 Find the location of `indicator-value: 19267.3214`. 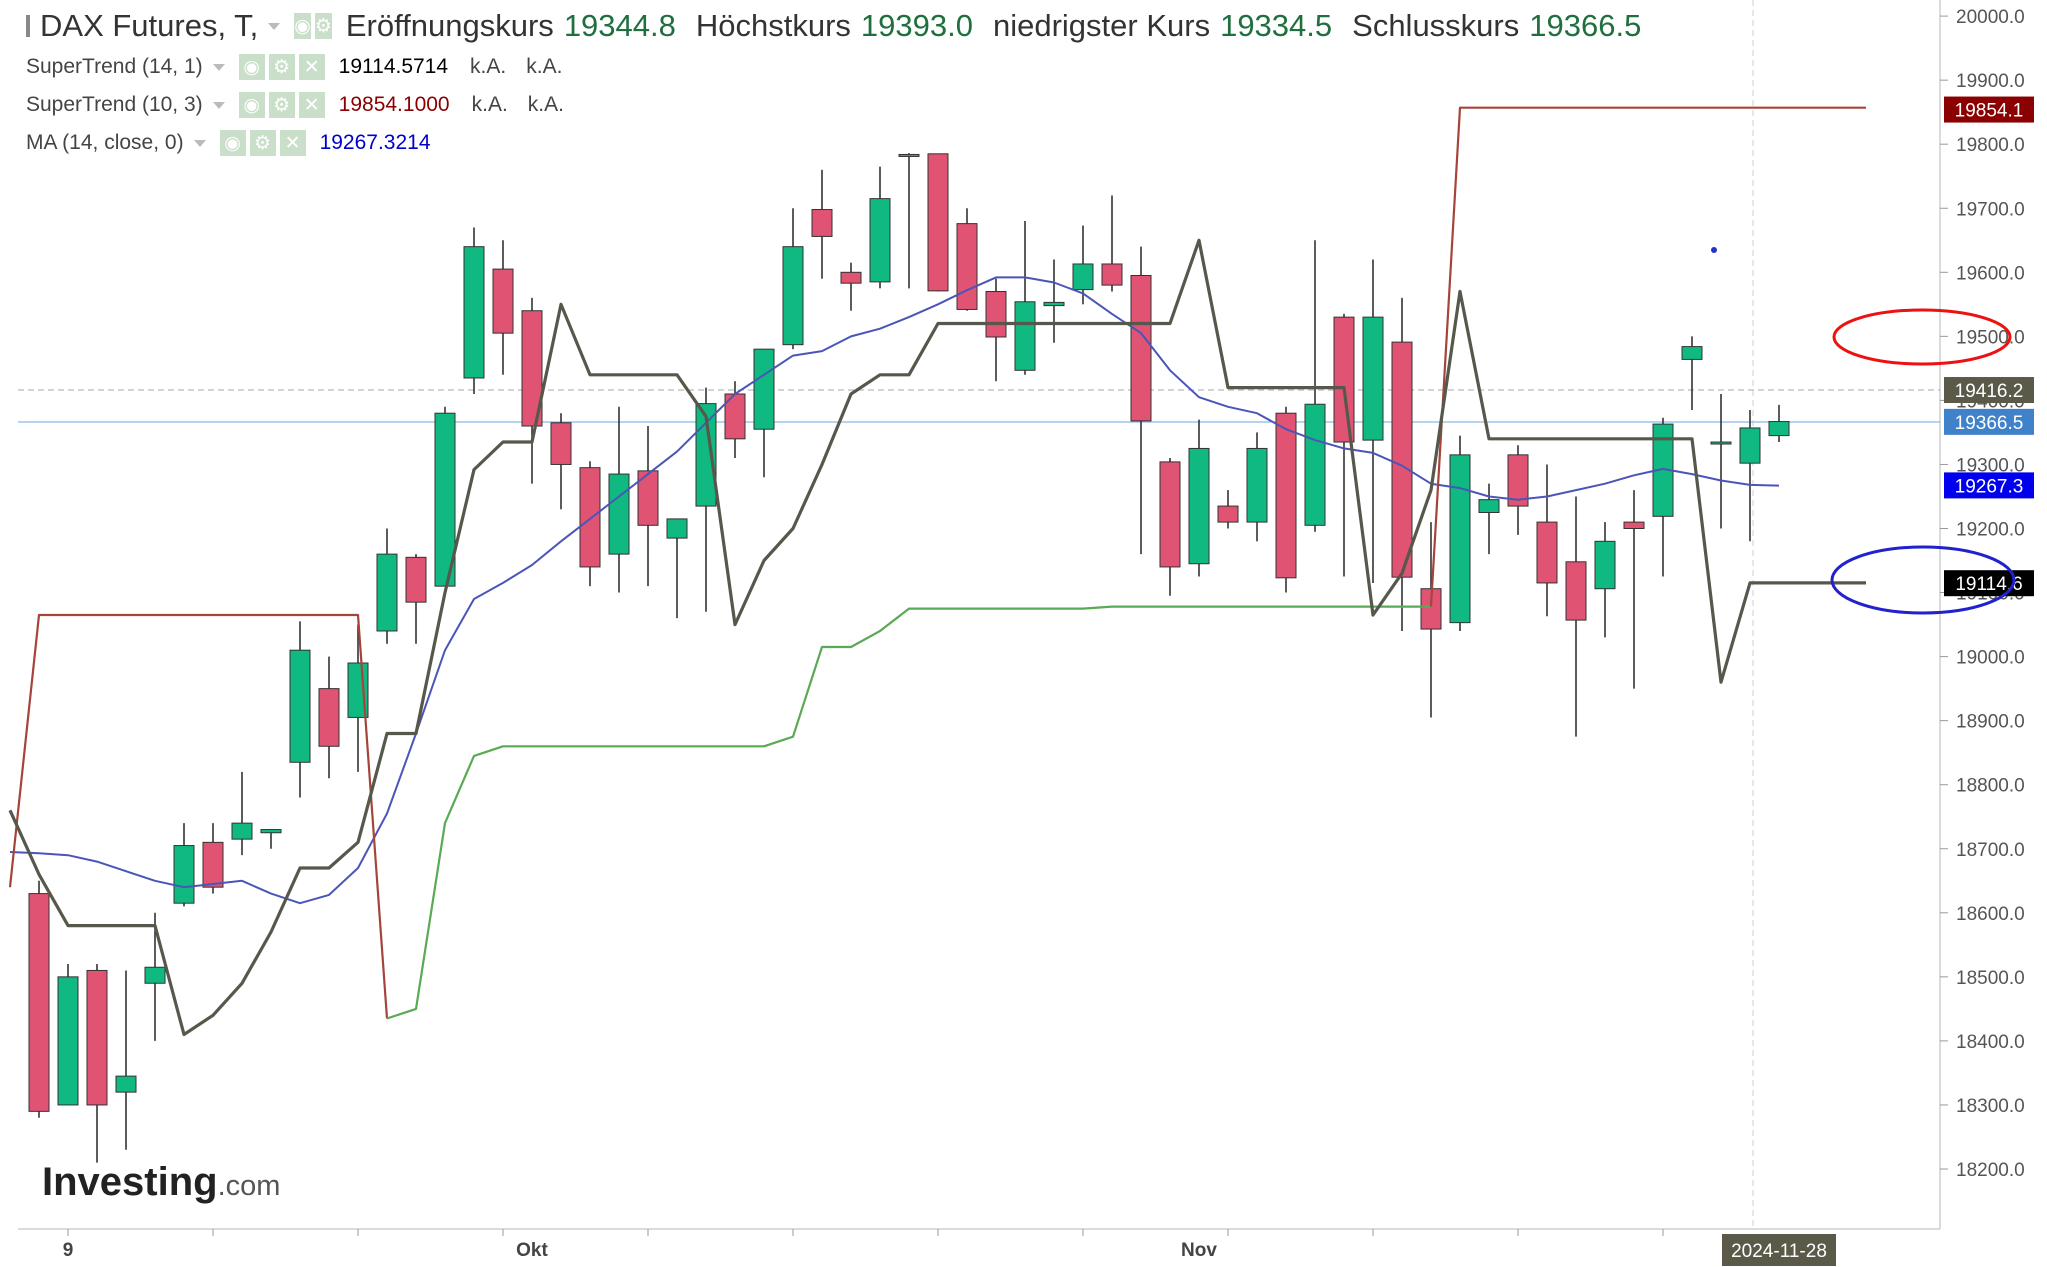

indicator-value: 19267.3214 is located at coordinates (375, 142).